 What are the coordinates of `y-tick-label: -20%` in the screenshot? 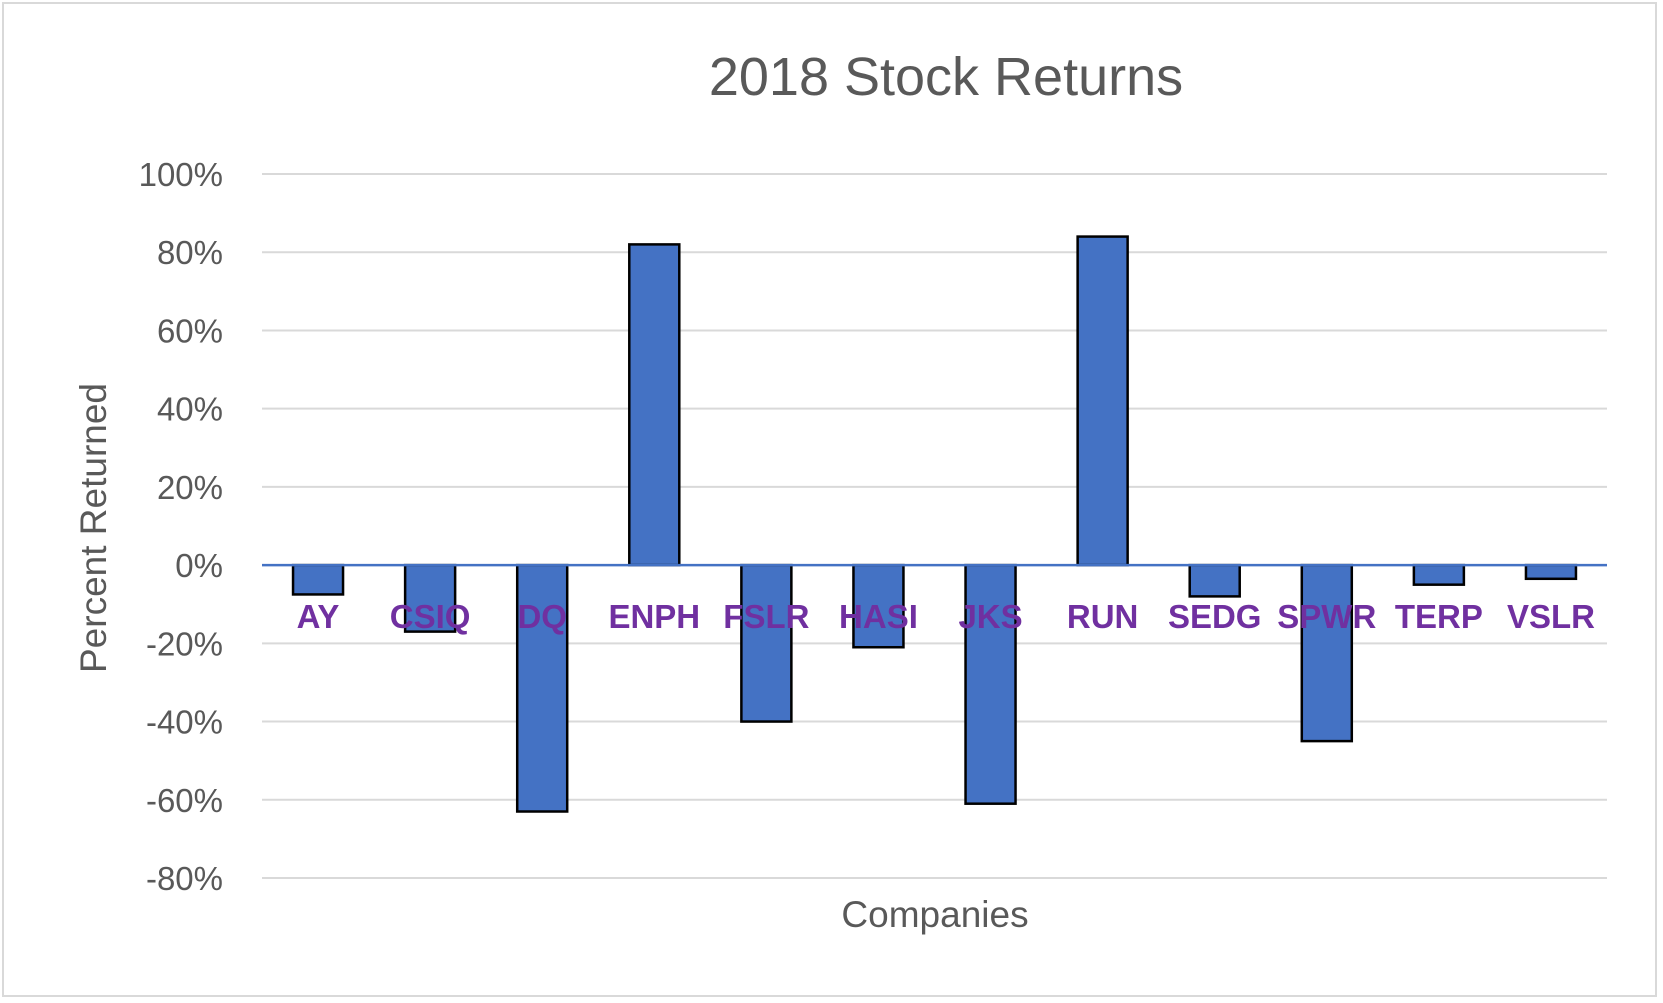 It's located at (184, 643).